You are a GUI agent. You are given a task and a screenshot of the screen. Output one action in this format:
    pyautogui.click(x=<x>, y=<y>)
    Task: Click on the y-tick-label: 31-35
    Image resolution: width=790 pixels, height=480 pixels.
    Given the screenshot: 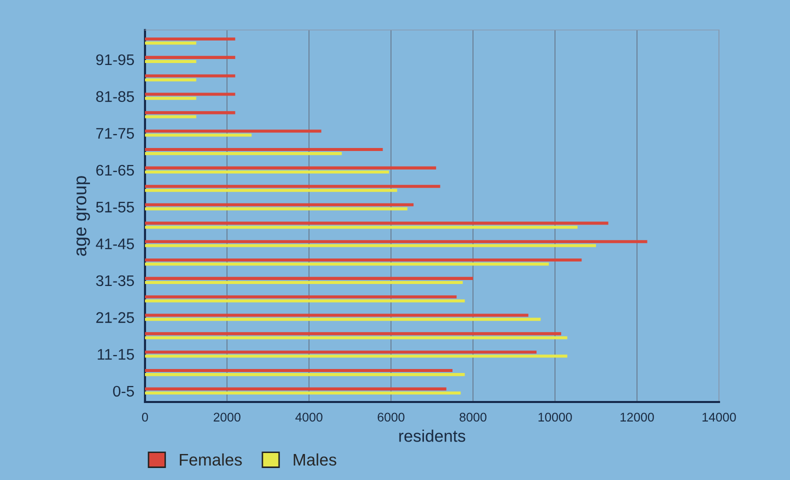 What is the action you would take?
    pyautogui.click(x=115, y=280)
    